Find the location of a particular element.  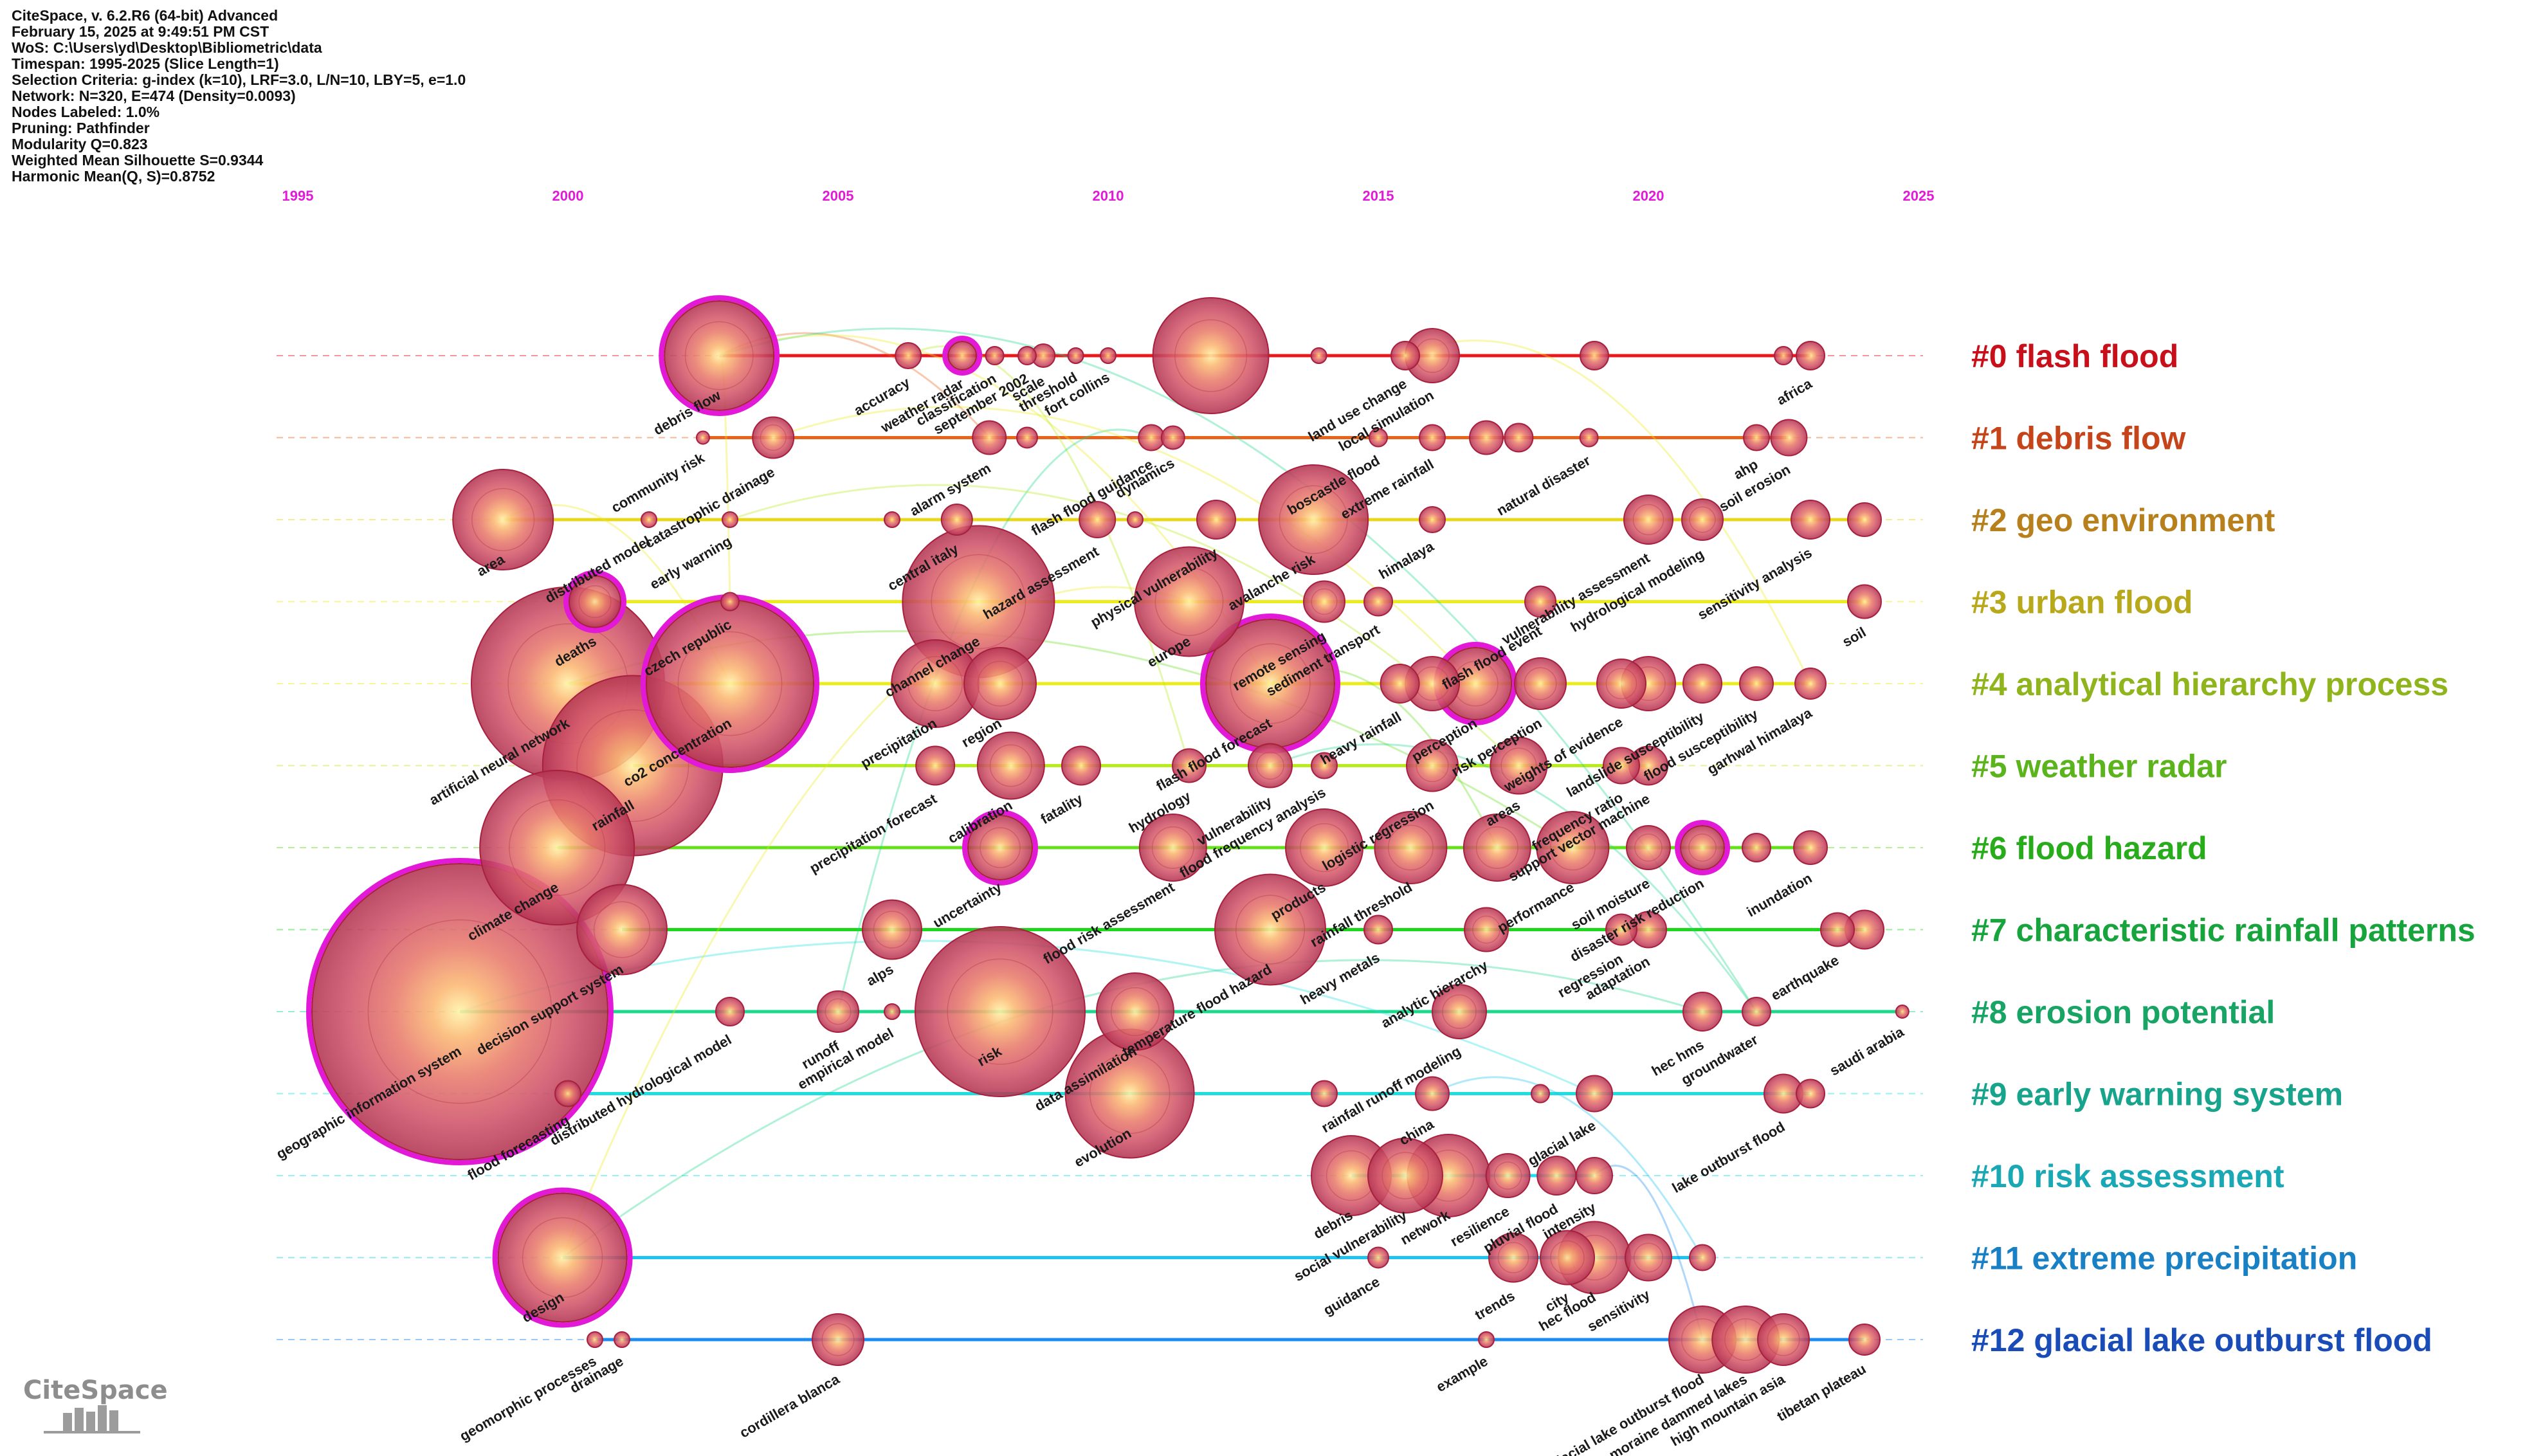

cluster-label: #3 urban flood is located at coordinates (2081, 603).